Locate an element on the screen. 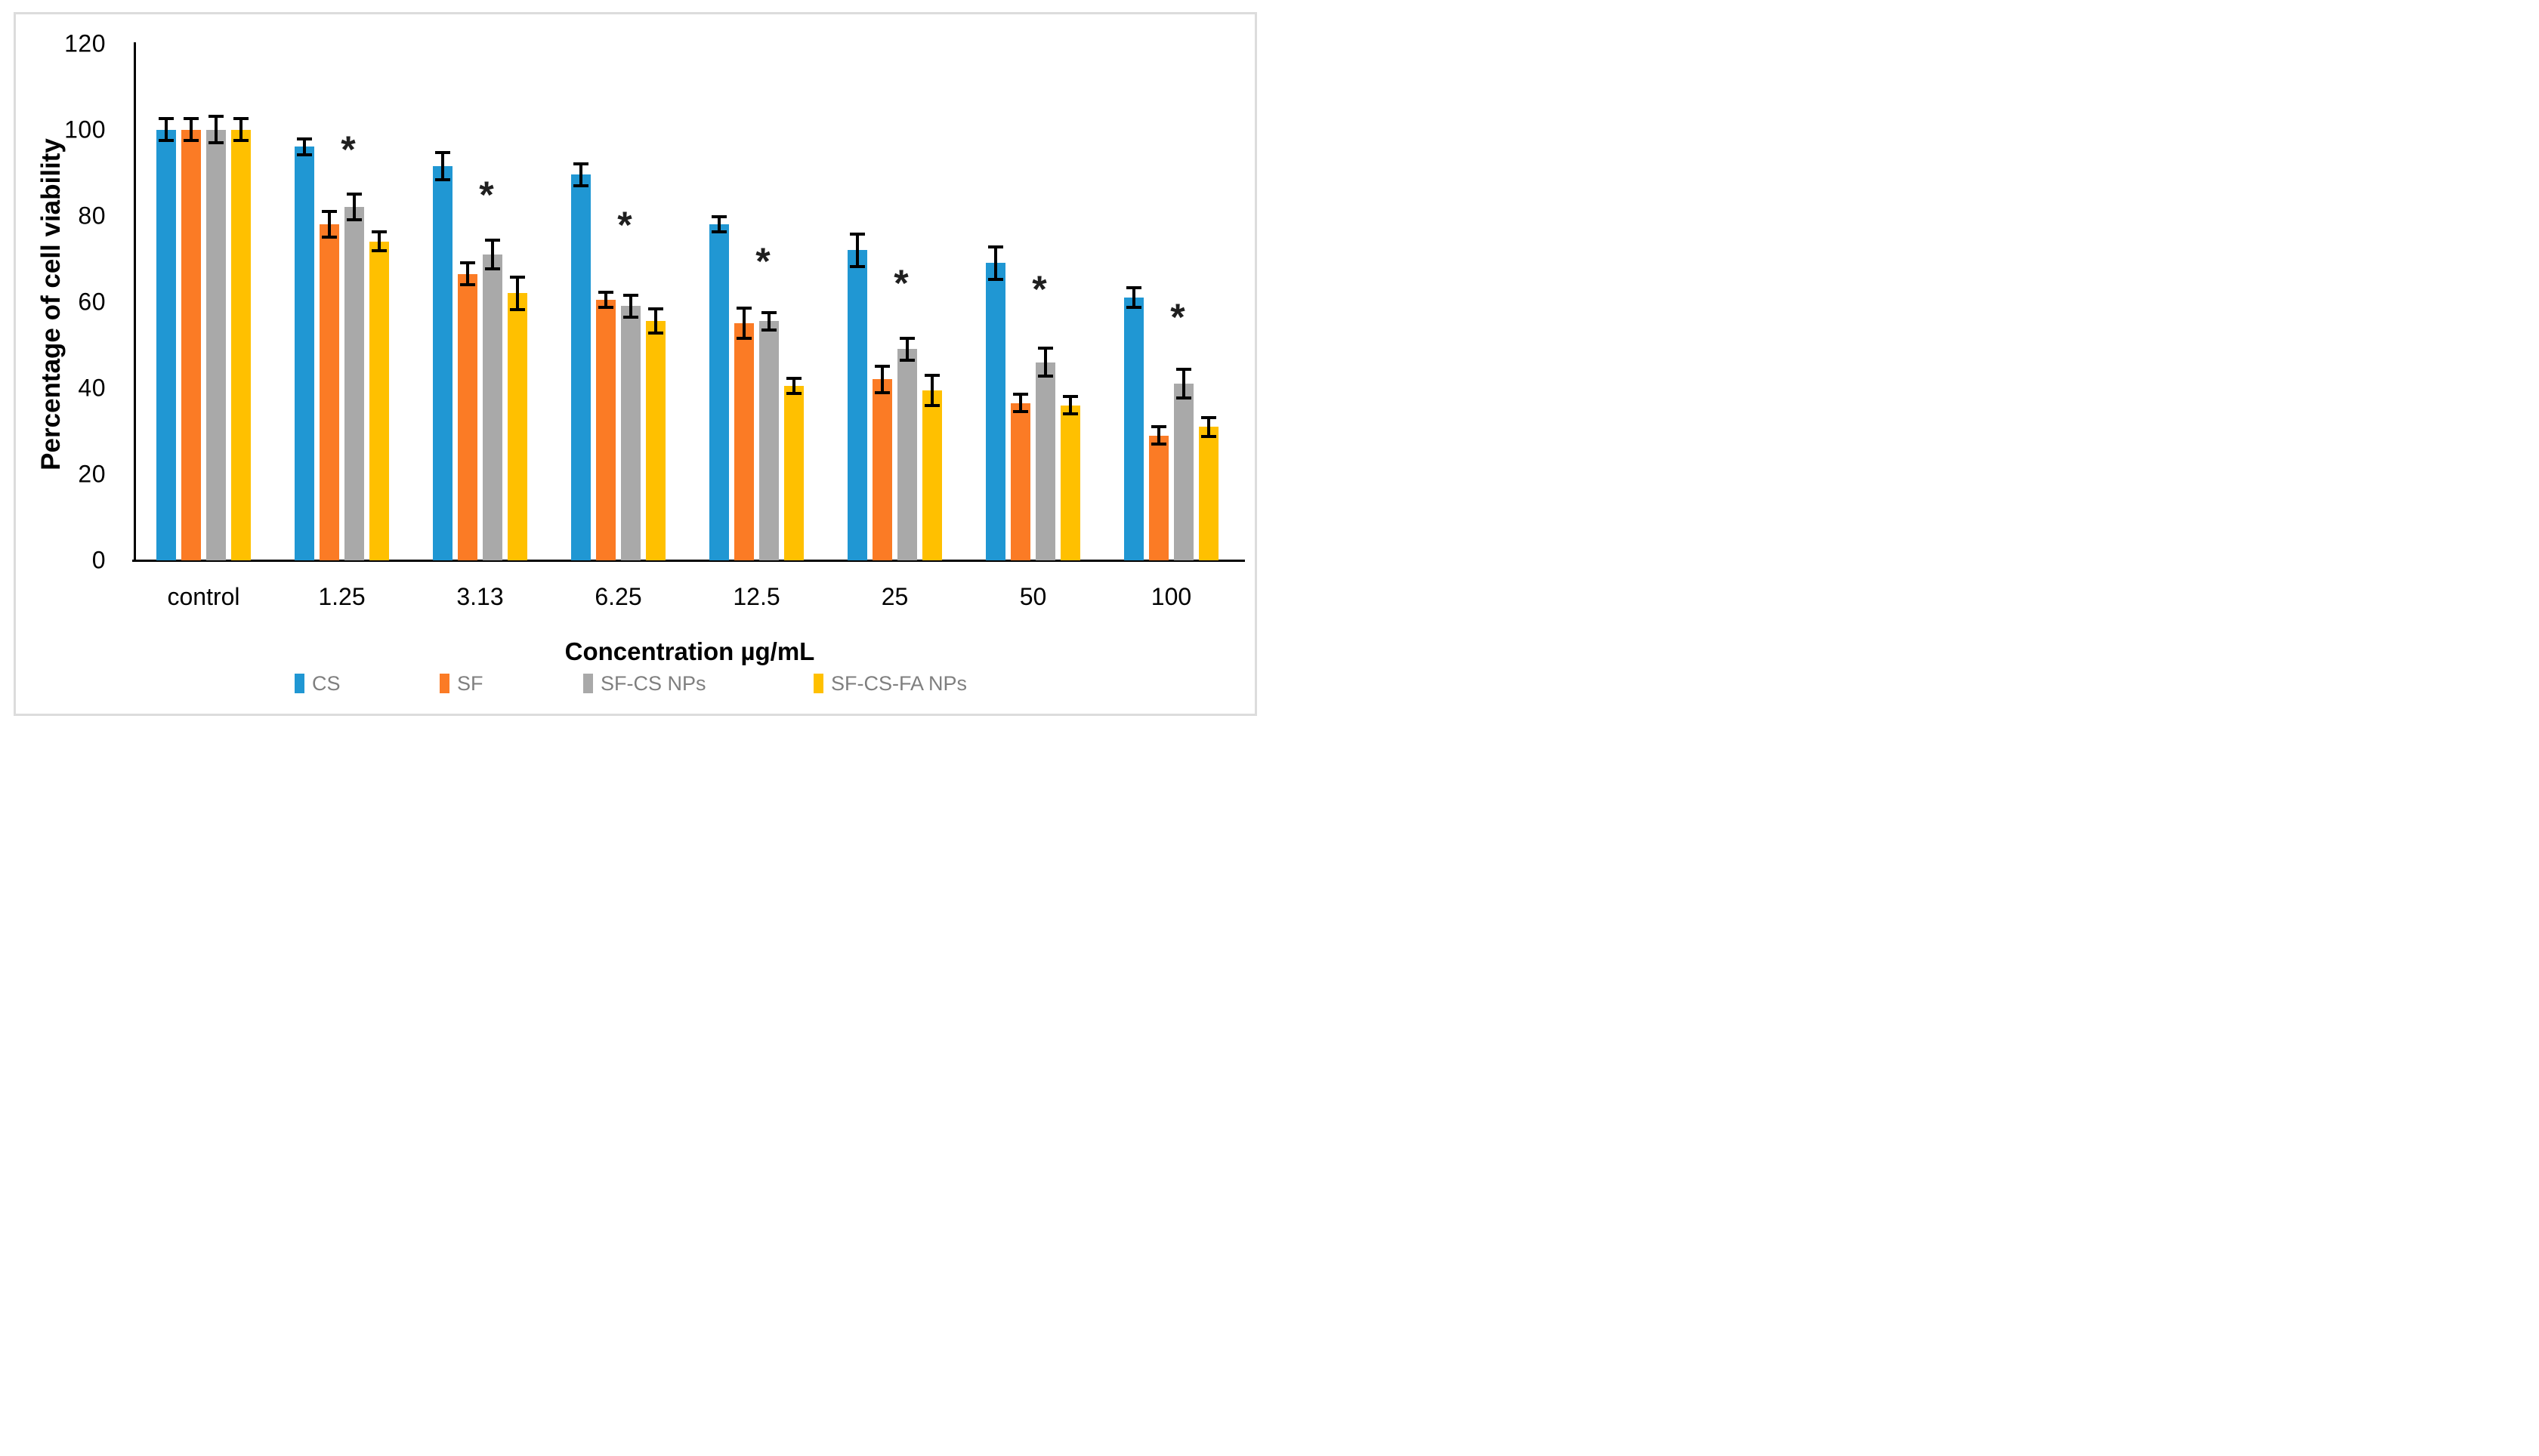  error-cap-top-SF-CS NPs-1.25 is located at coordinates (354, 194).